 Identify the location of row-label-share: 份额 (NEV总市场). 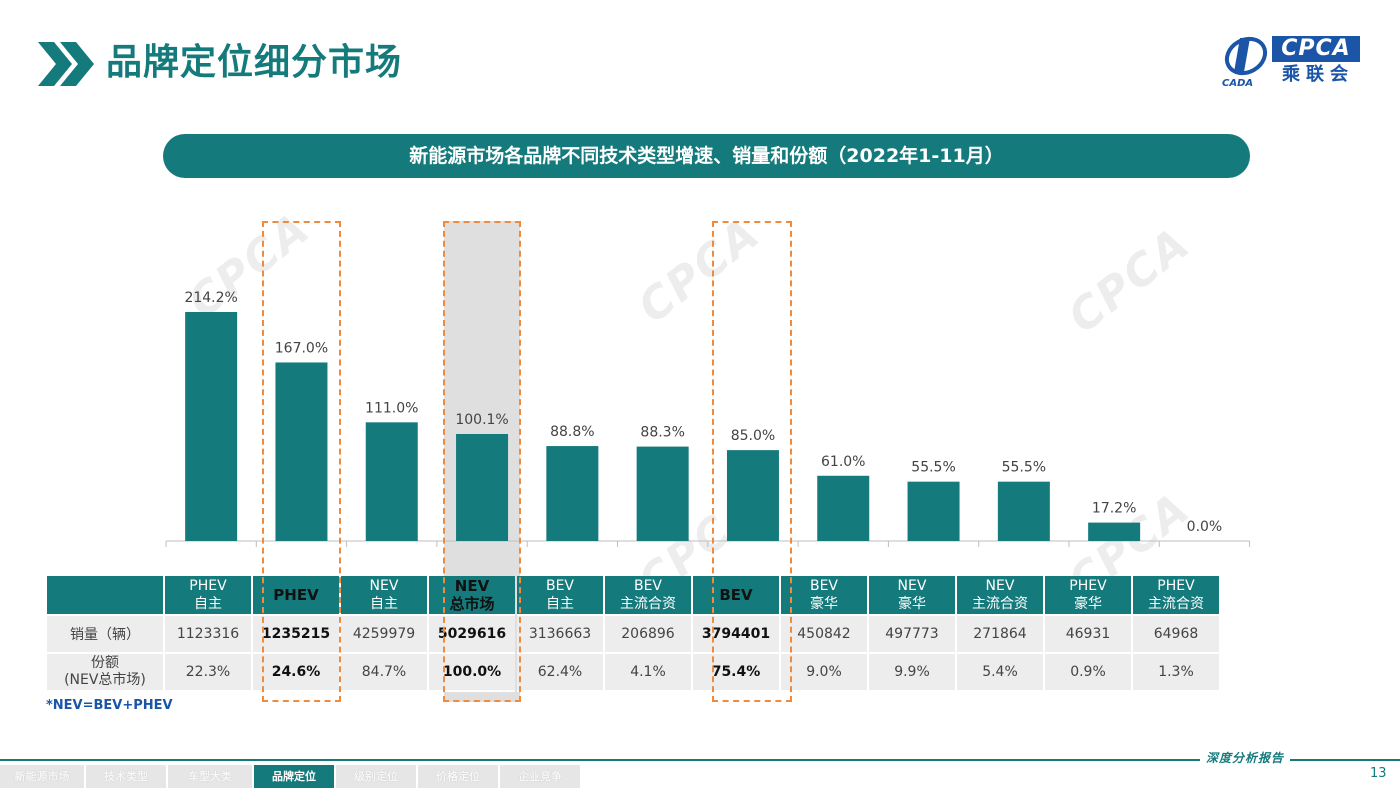
(105, 673).